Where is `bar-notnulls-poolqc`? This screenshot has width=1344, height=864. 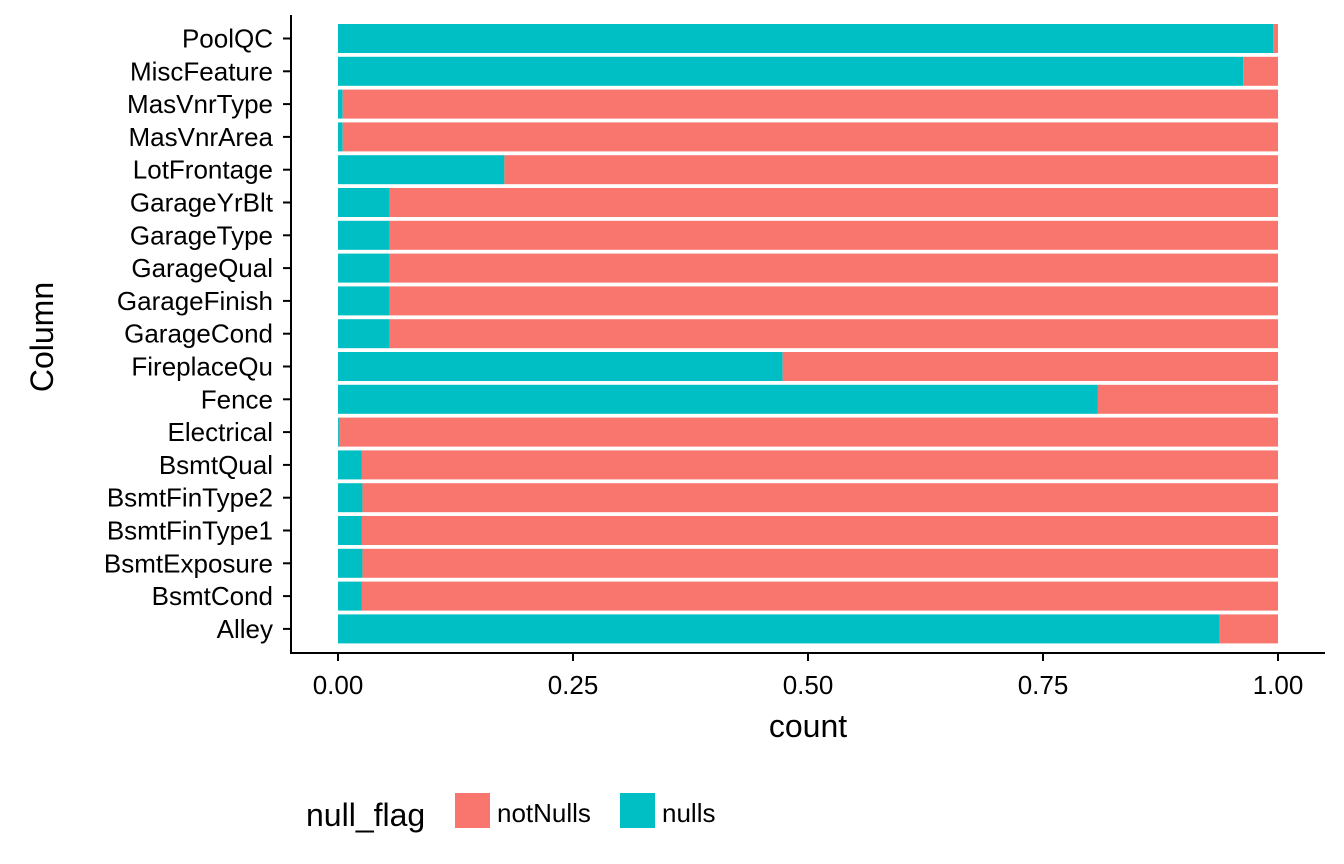
bar-notnulls-poolqc is located at coordinates (1275, 38).